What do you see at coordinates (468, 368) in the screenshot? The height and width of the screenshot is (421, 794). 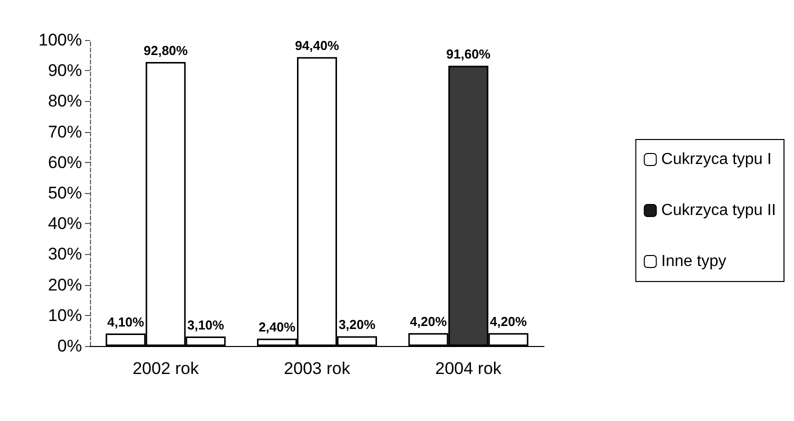 I see `x-tick-label: 2004 rok` at bounding box center [468, 368].